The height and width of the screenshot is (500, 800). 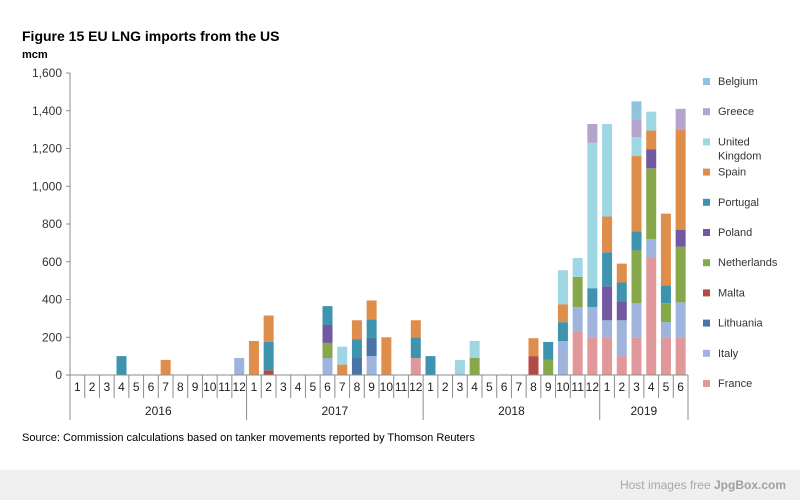 What do you see at coordinates (644, 411) in the screenshot?
I see `year-label: 2019` at bounding box center [644, 411].